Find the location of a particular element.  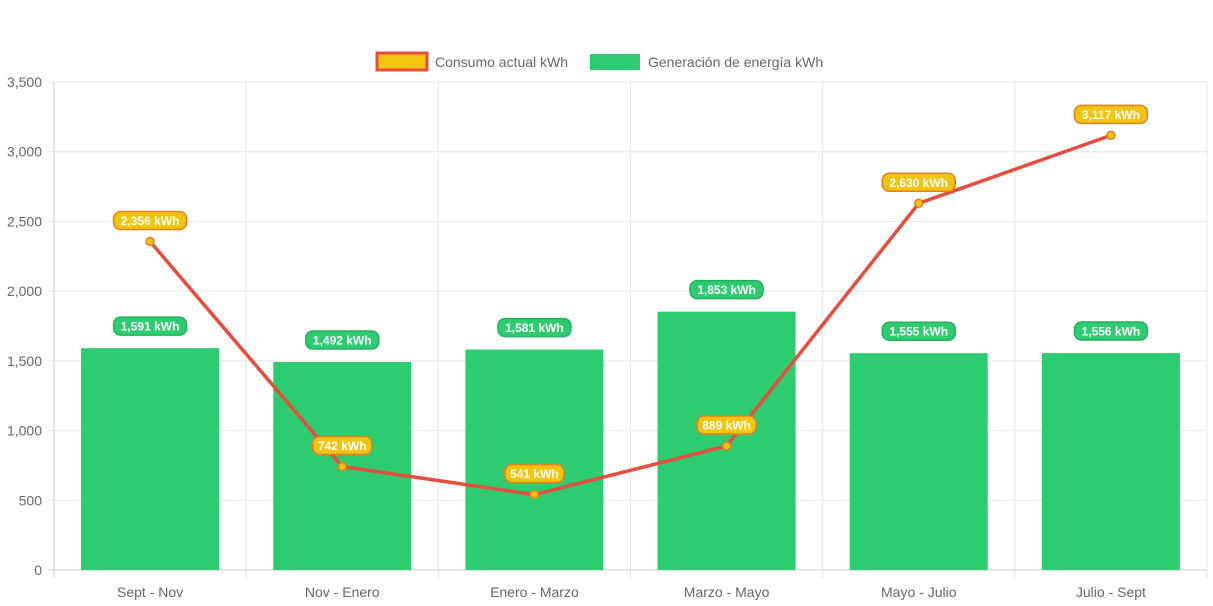

x-tick-label: Enero - Marzo is located at coordinates (534, 592).